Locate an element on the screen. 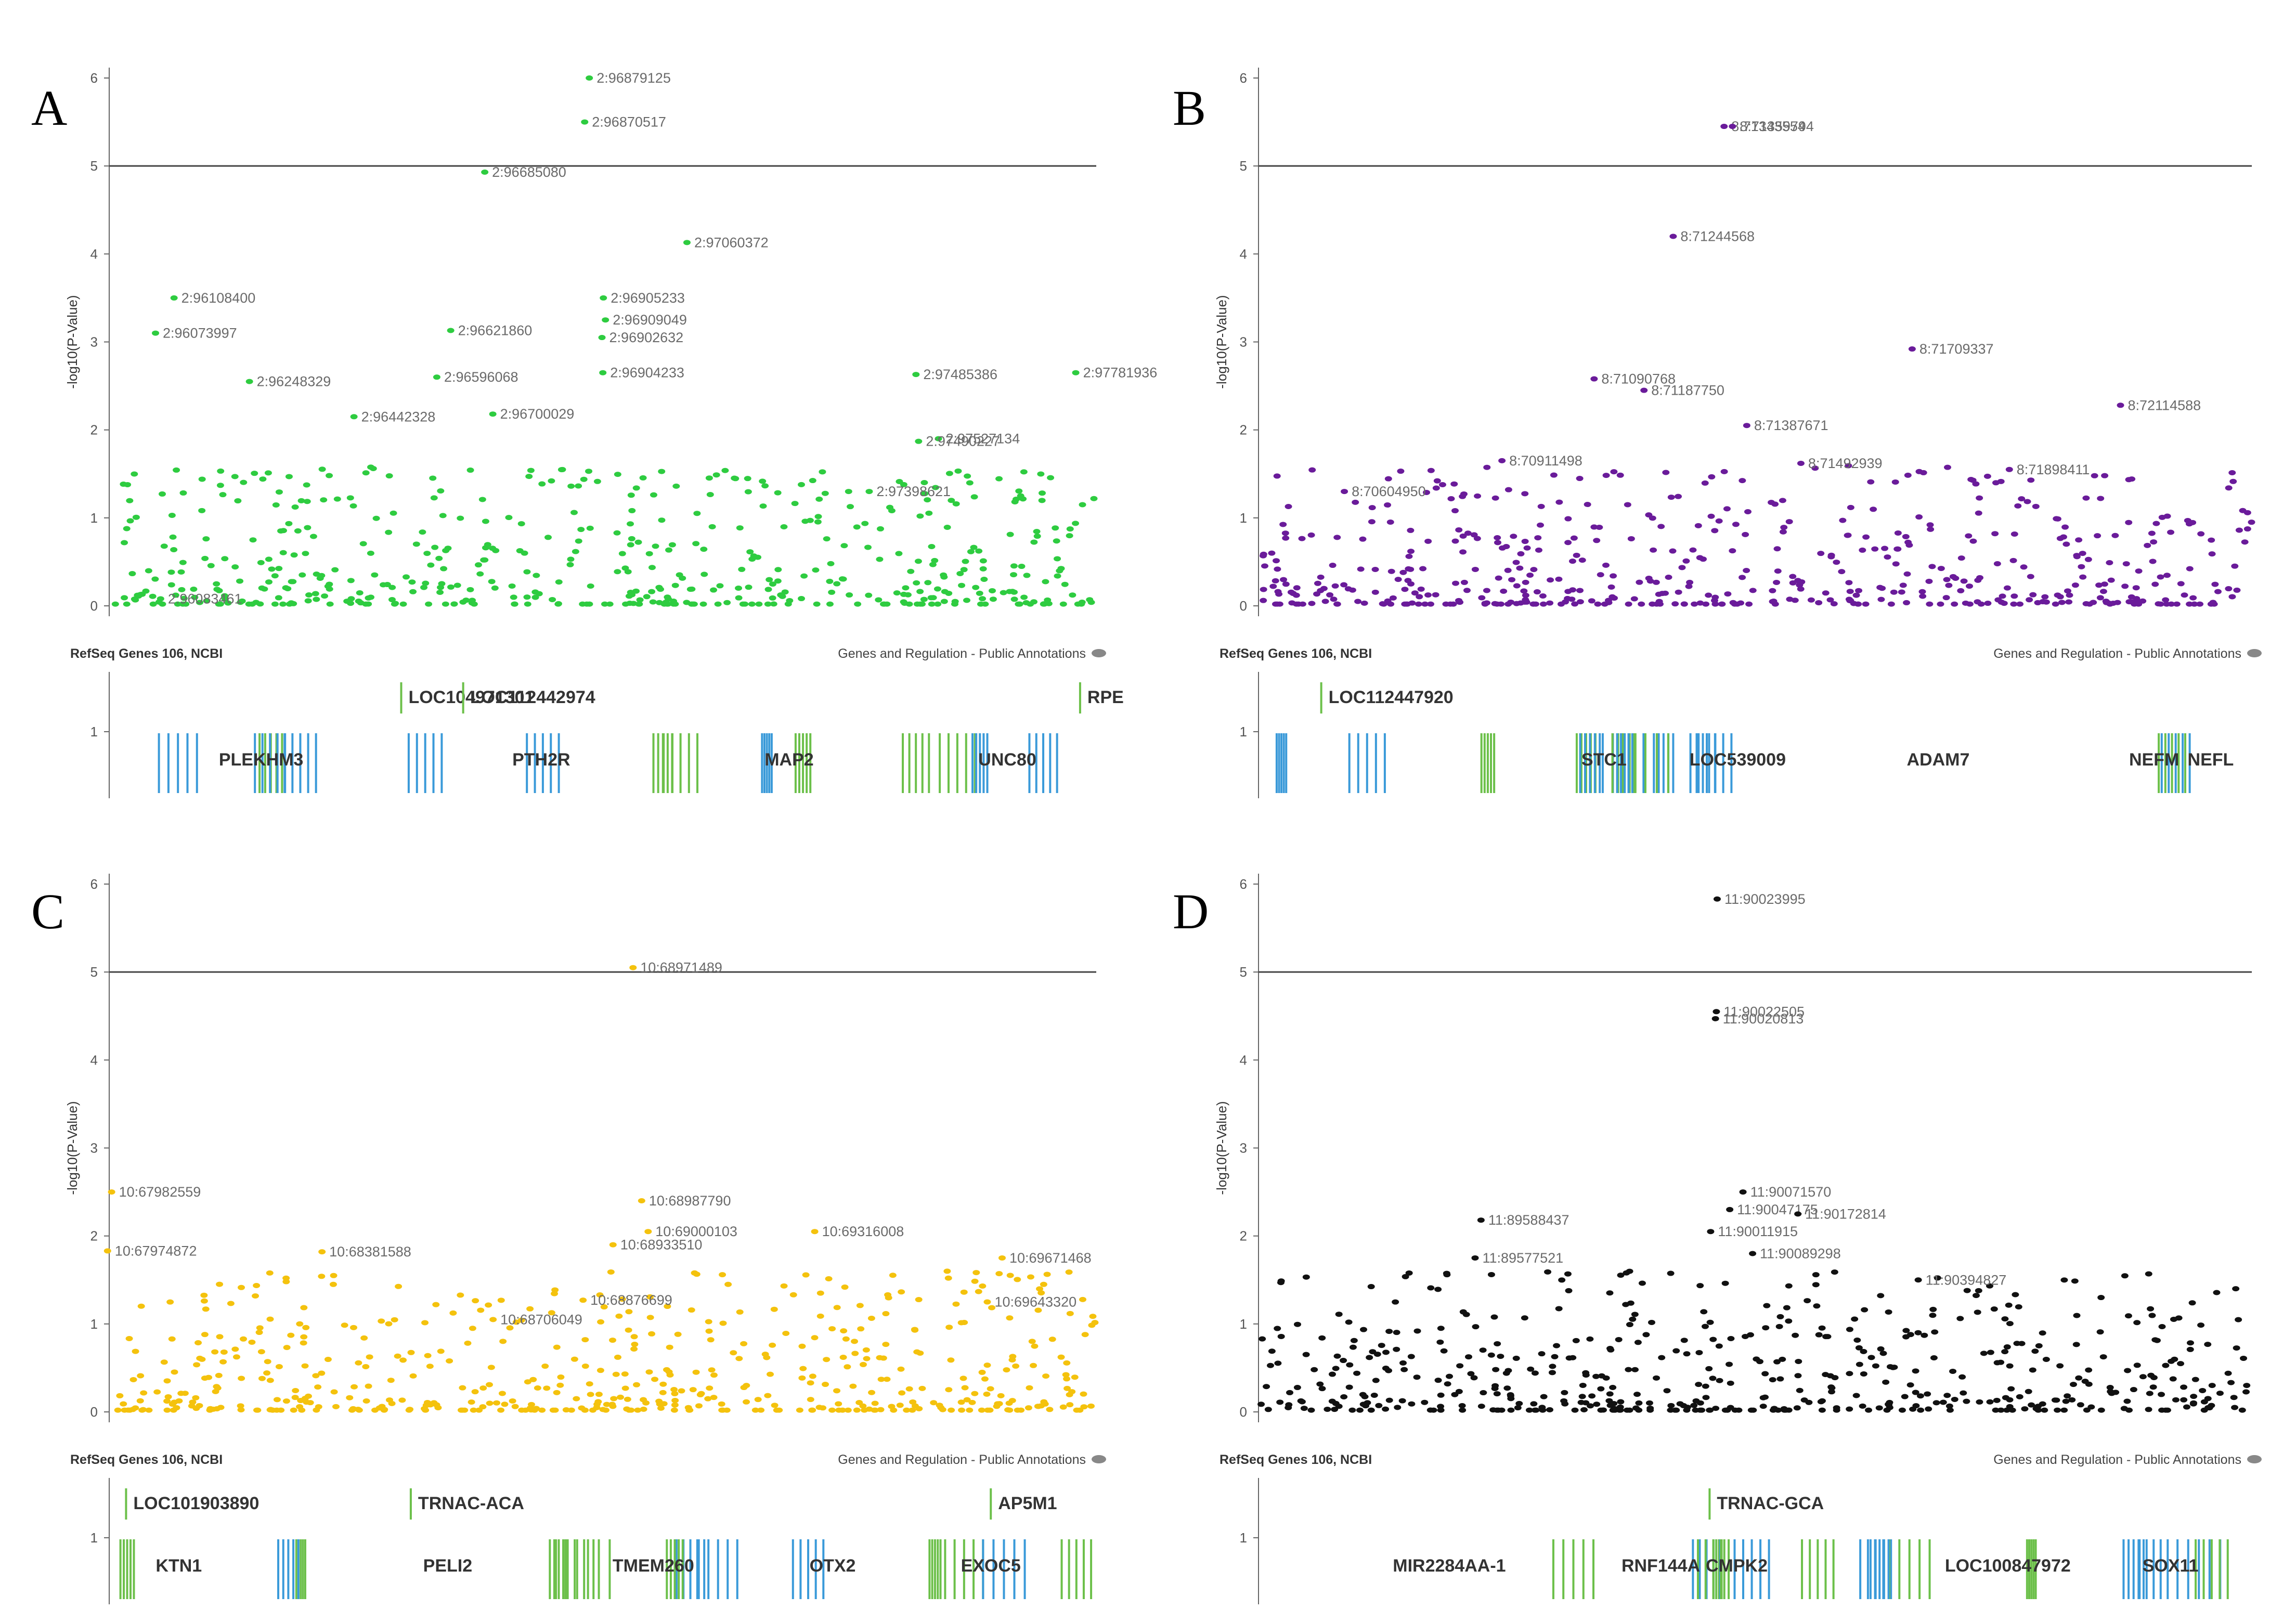 The height and width of the screenshot is (1622, 2296). snp-label: 2:97781936 is located at coordinates (1120, 373).